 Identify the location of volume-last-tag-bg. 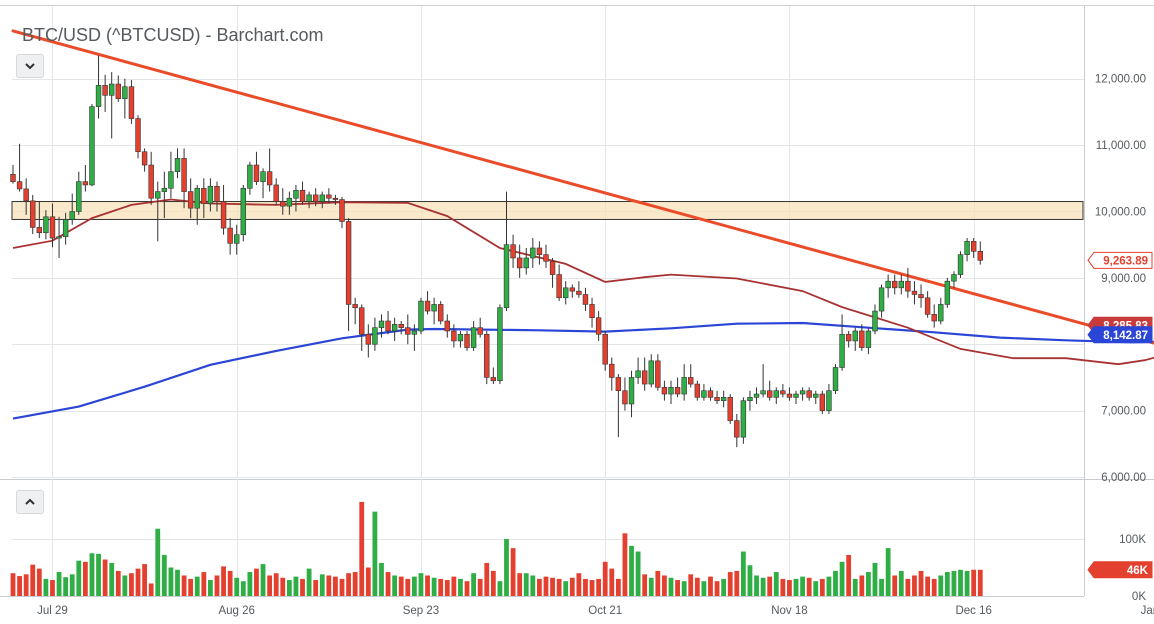
(1120, 570).